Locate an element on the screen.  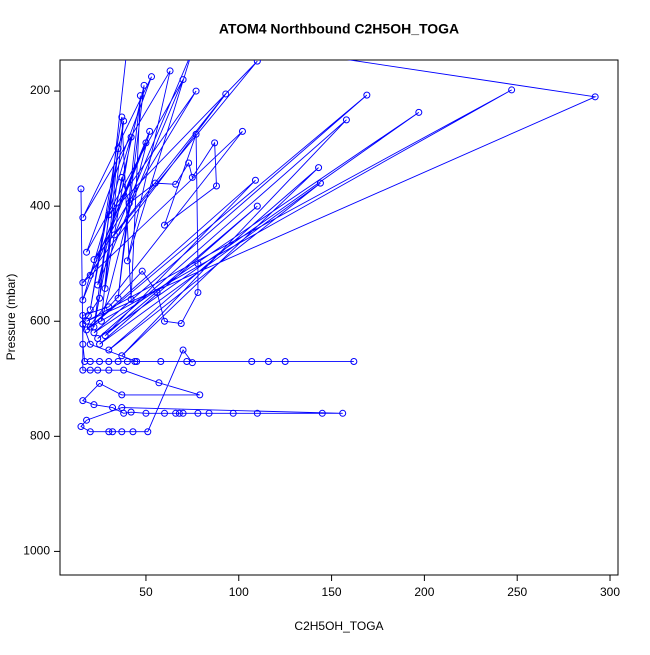
y-tick-label: 600 is located at coordinates (40, 320).